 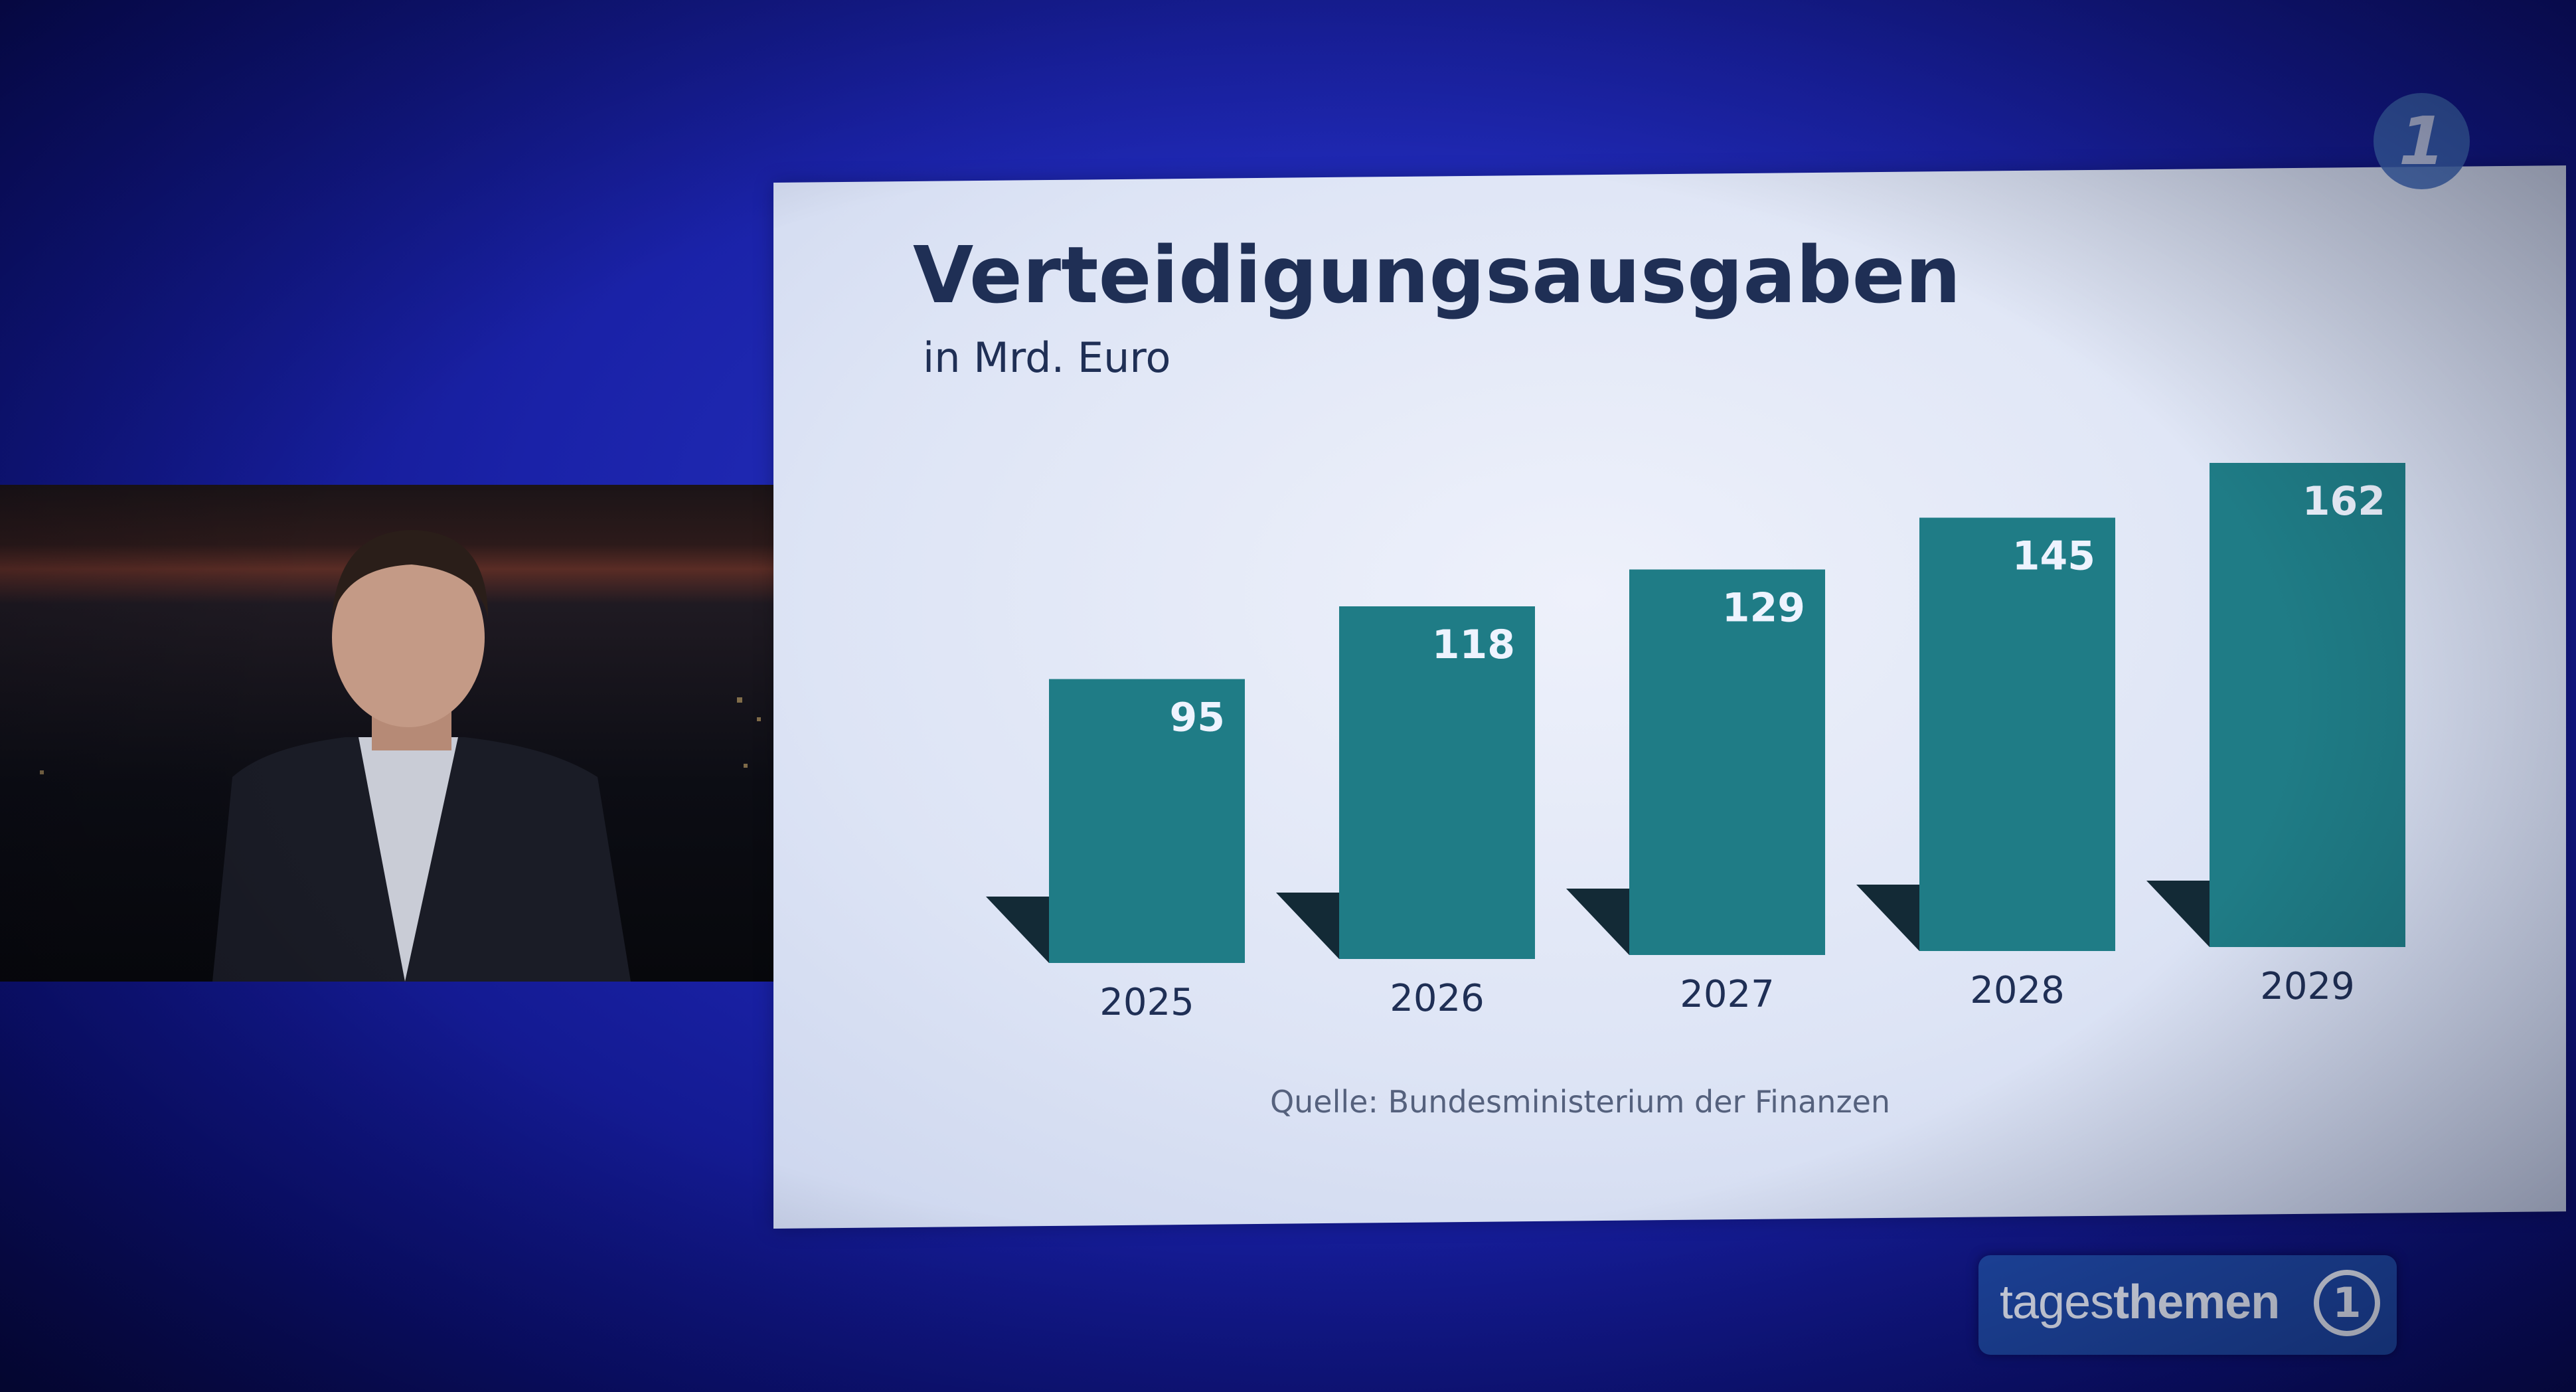 What do you see at coordinates (1597, 922) in the screenshot?
I see `bar-shadow-2027` at bounding box center [1597, 922].